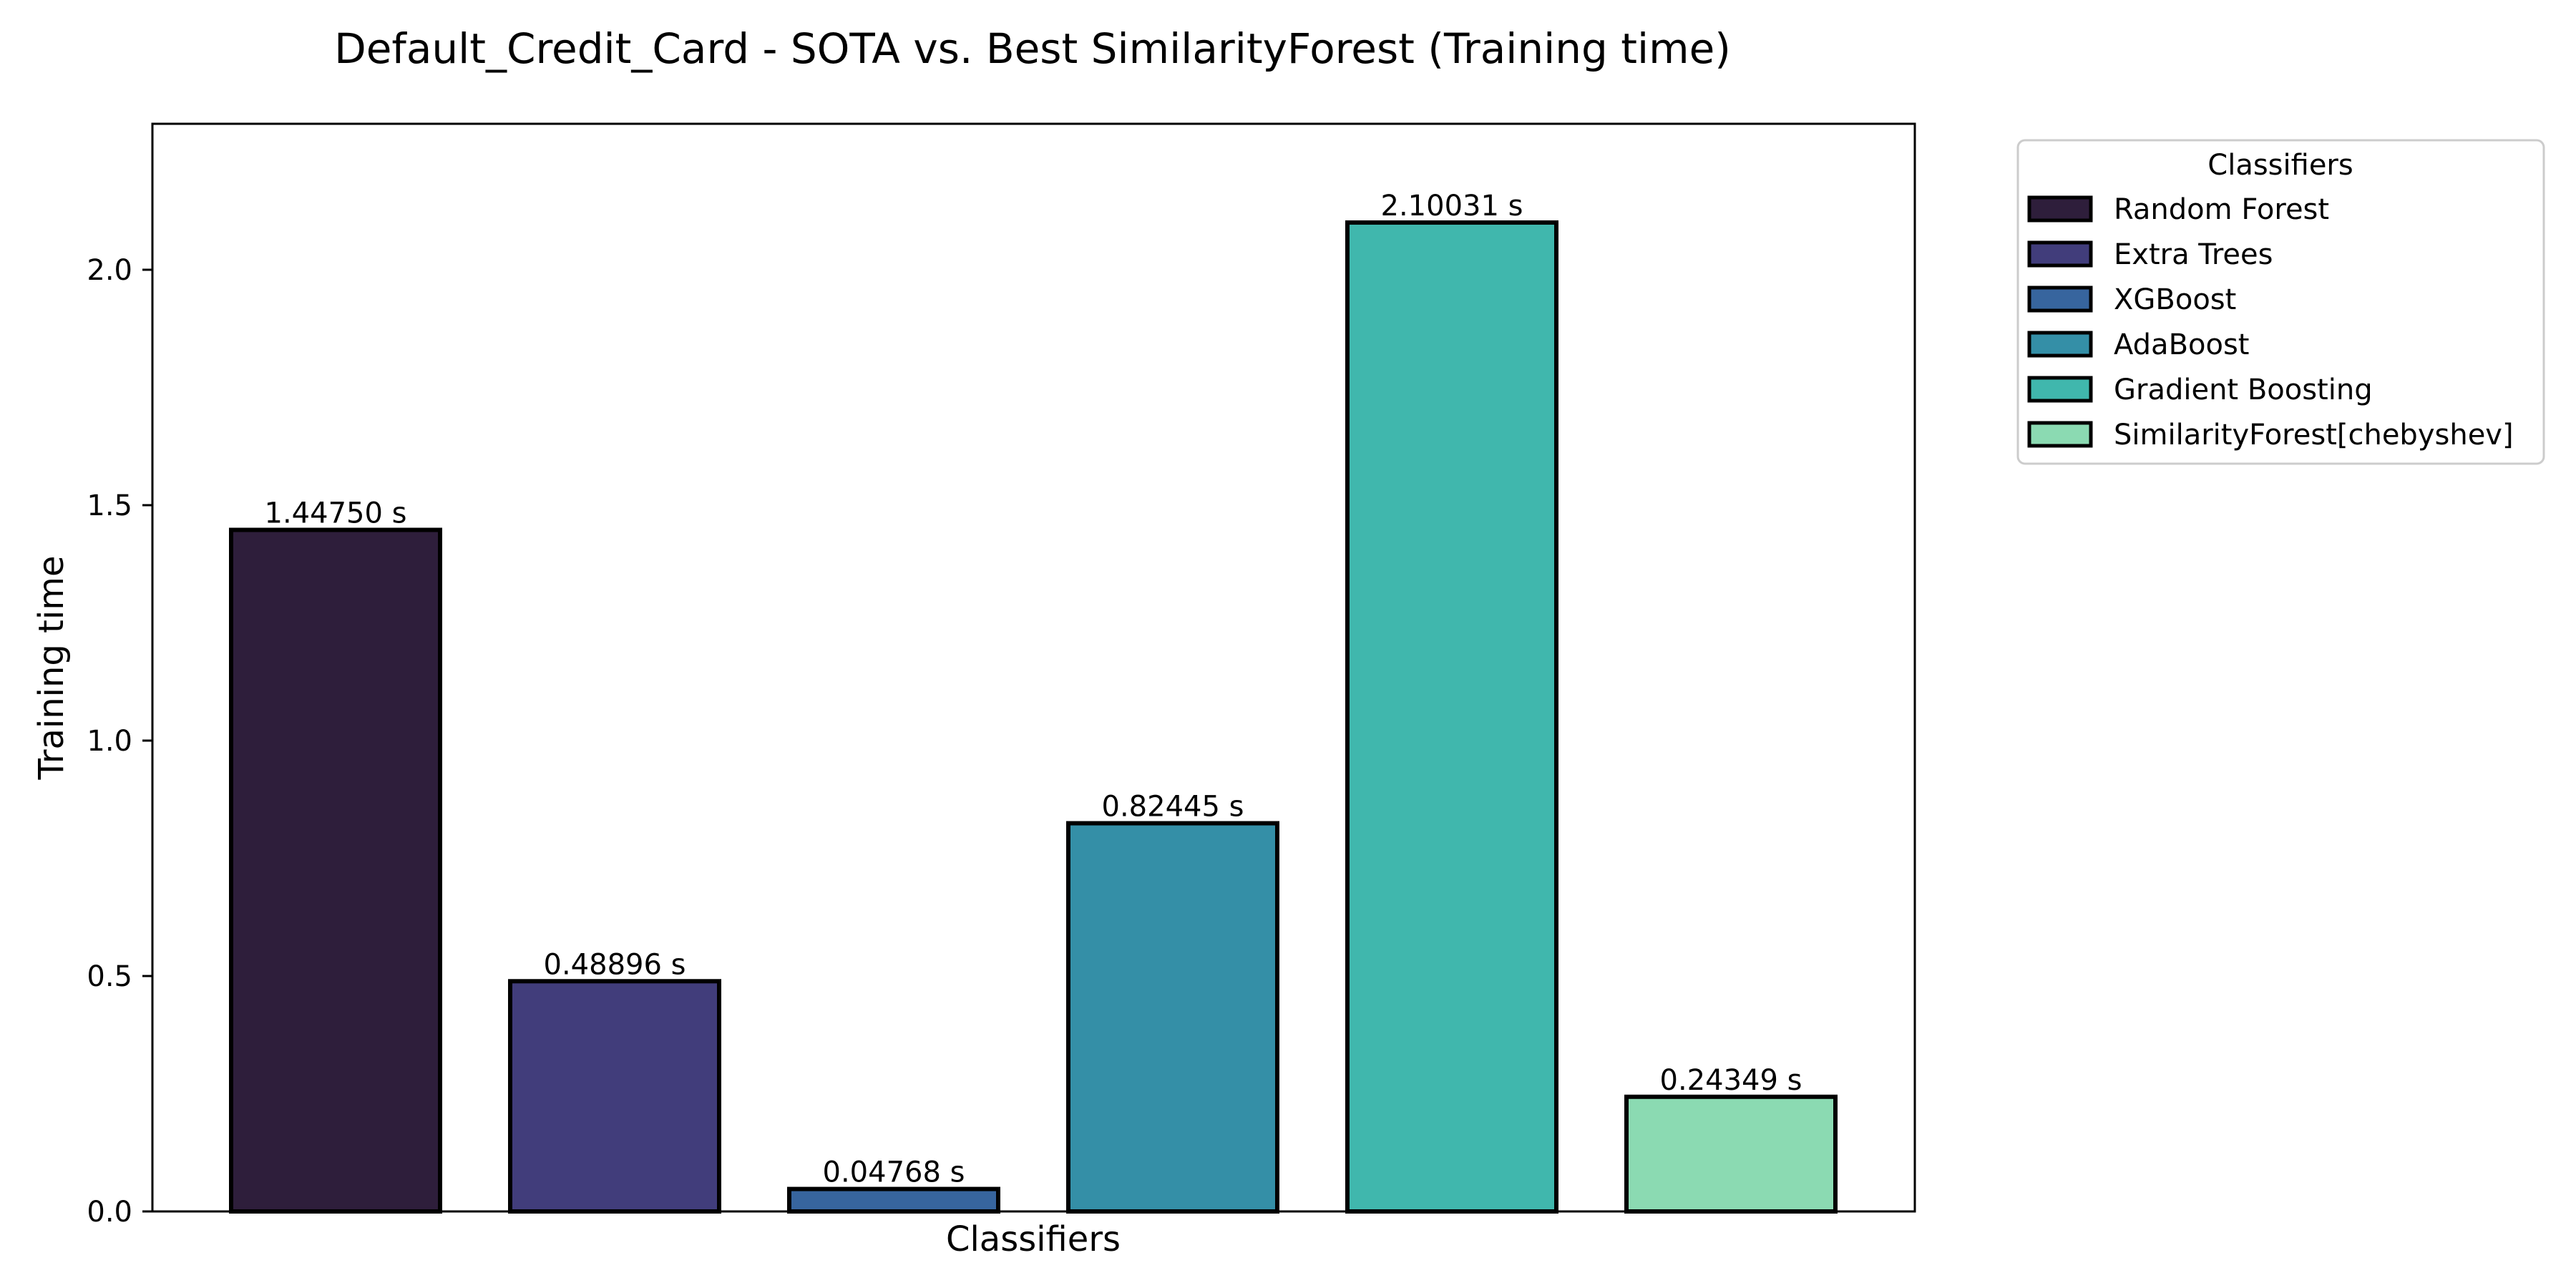 Image resolution: width=2576 pixels, height=1288 pixels. I want to click on y-tick-label: 1.0, so click(109, 741).